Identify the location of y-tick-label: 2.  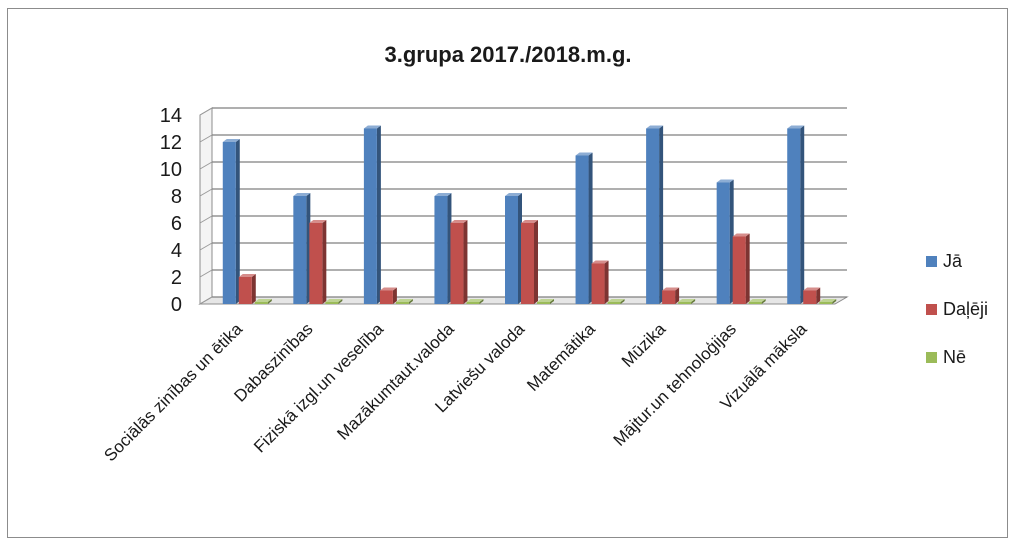
(176, 278).